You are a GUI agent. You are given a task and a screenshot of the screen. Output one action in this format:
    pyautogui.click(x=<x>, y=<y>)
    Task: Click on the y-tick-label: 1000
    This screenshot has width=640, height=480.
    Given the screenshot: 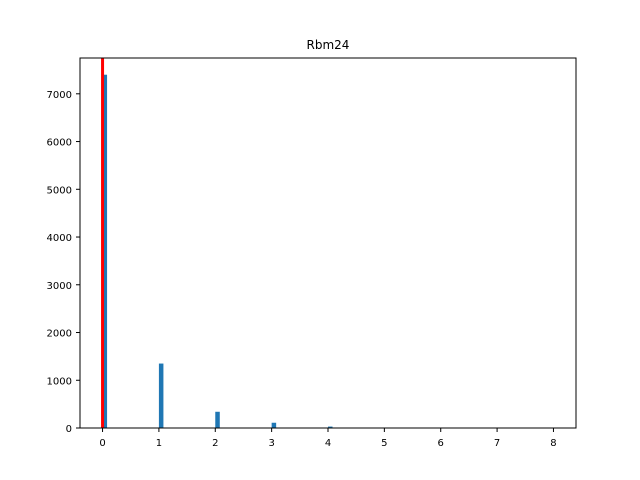 What is the action you would take?
    pyautogui.click(x=59, y=381)
    